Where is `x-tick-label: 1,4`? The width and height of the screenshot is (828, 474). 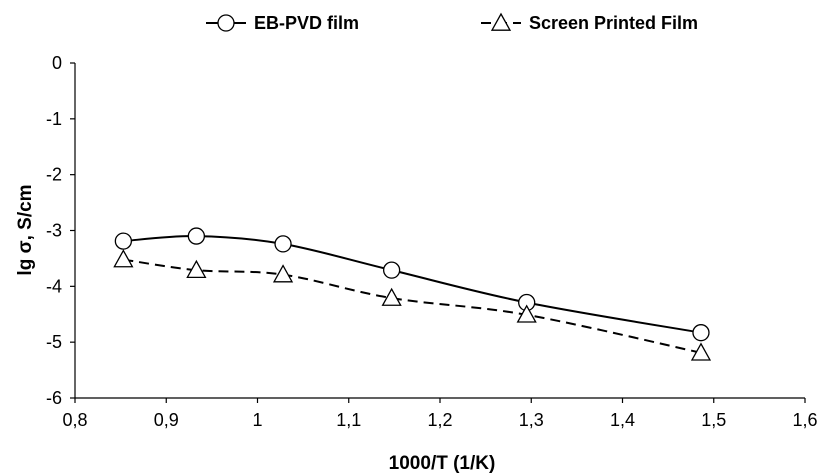 x-tick-label: 1,4 is located at coordinates (622, 420).